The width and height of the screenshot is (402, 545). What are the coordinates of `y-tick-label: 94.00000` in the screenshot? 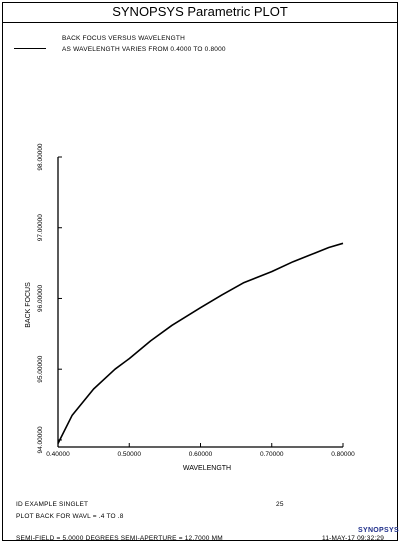 It's located at (40, 439).